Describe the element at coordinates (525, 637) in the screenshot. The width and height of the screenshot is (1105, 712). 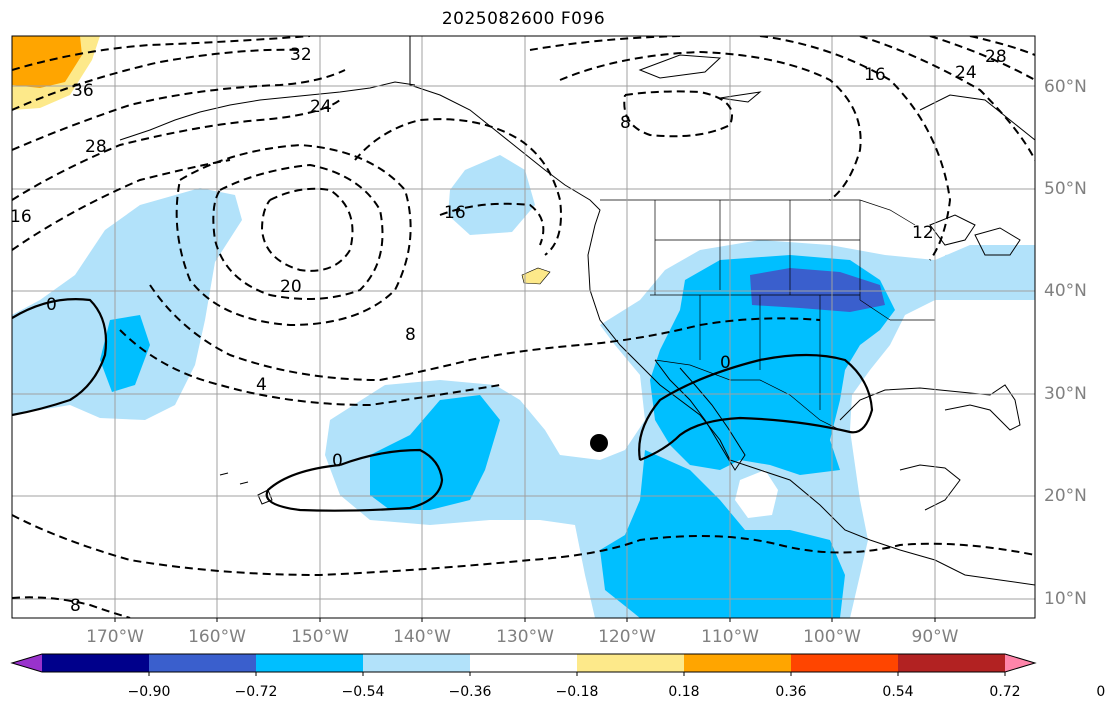
I see `lon-label: 130°W` at that location.